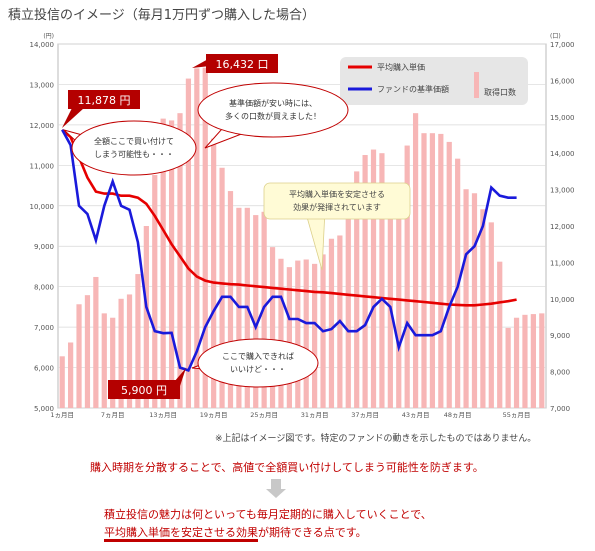 The height and width of the screenshot is (551, 595). What do you see at coordinates (562, 191) in the screenshot?
I see `right-tick-label: 13,000` at bounding box center [562, 191].